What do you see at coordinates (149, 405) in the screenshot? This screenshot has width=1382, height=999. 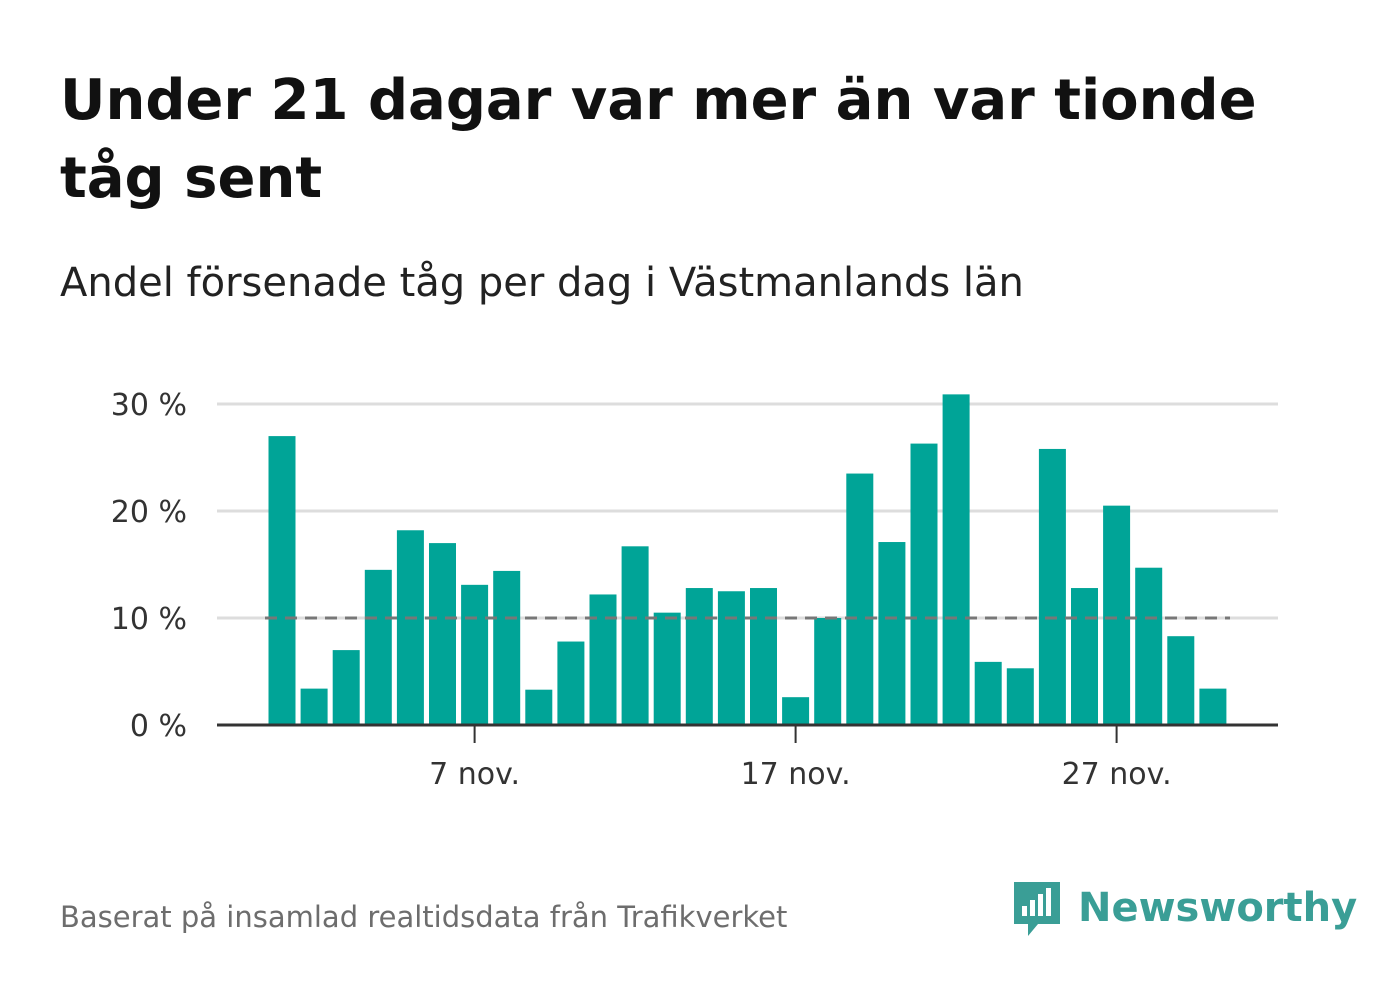 I see `y-tick-label: 30 %` at bounding box center [149, 405].